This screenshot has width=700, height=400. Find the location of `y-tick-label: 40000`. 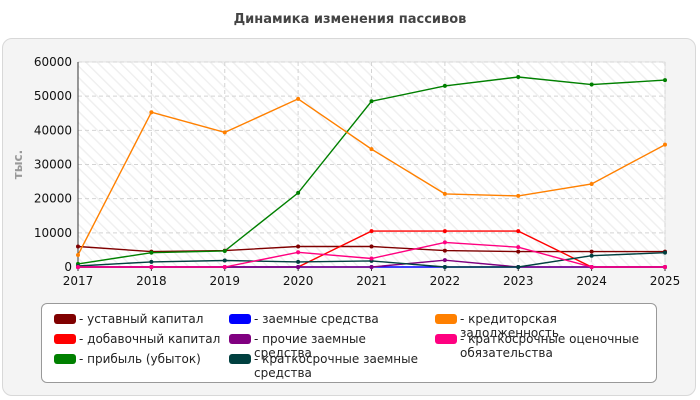

y-tick-label: 40000 is located at coordinates (53, 130).